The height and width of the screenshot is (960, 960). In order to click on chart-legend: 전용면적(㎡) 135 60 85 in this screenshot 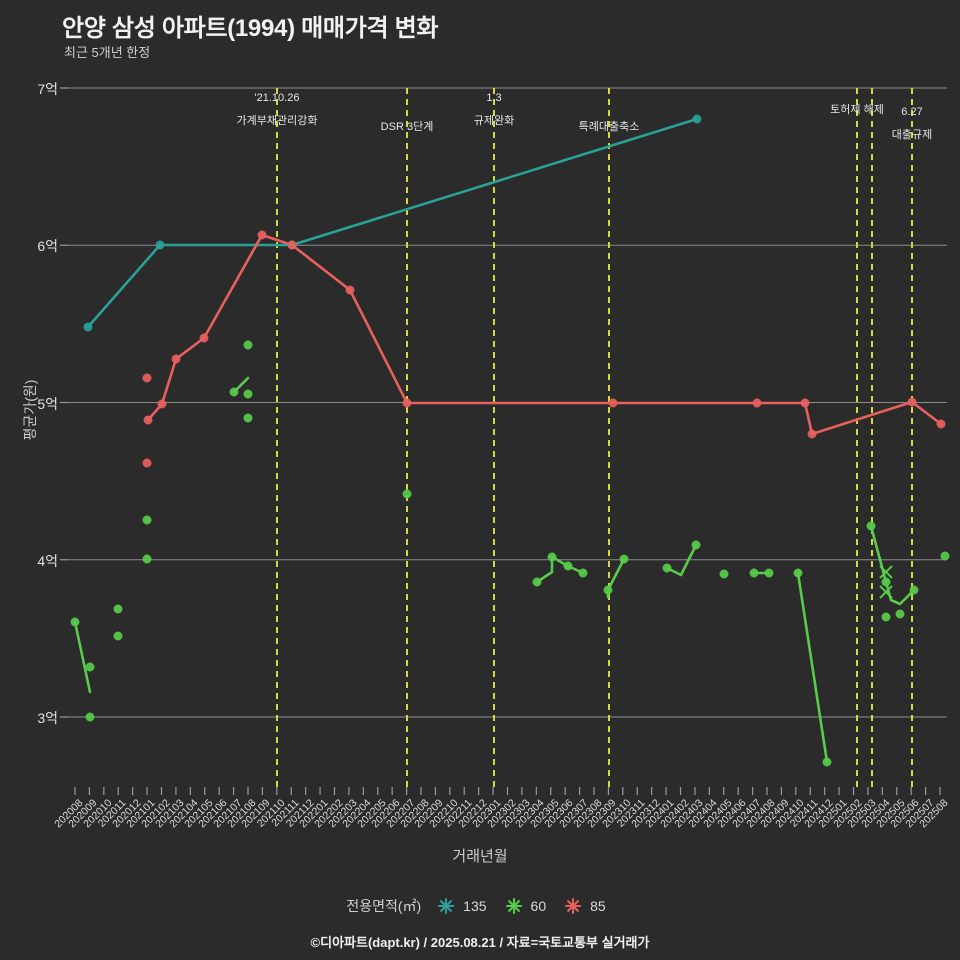, I will do `click(480, 906)`.